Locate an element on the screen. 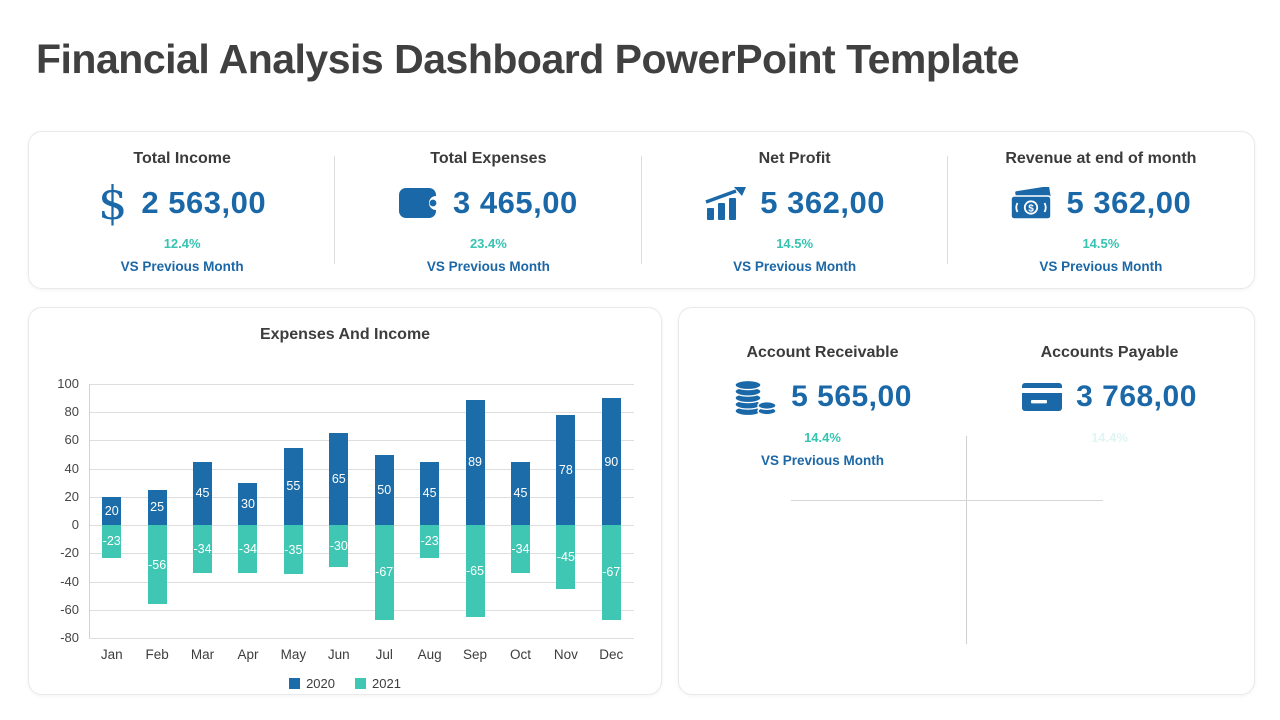 The height and width of the screenshot is (720, 1280). bar-label-2020-Nov: 78 is located at coordinates (565, 470).